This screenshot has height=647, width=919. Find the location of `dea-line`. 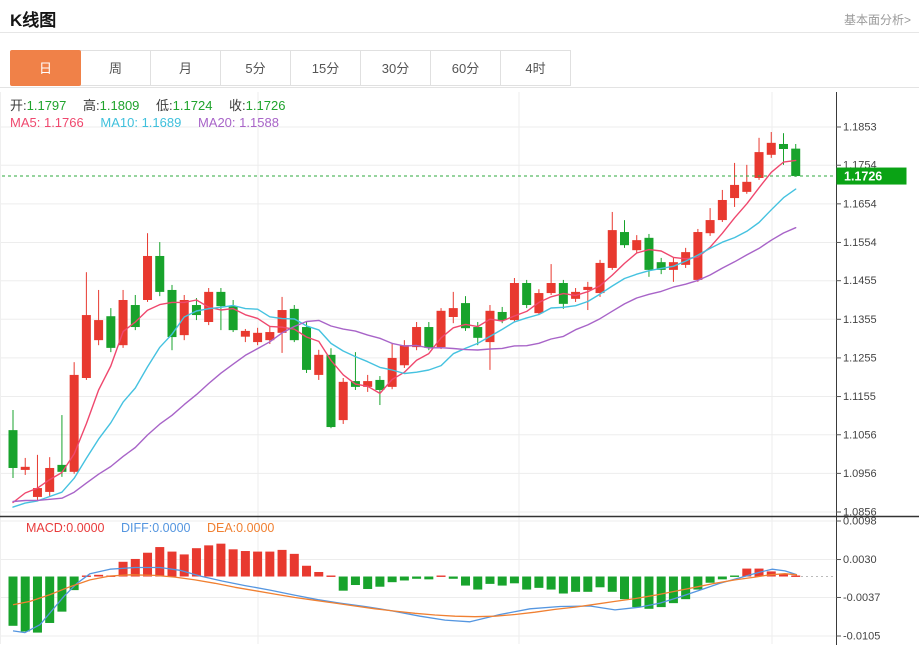

dea-line is located at coordinates (405, 595).